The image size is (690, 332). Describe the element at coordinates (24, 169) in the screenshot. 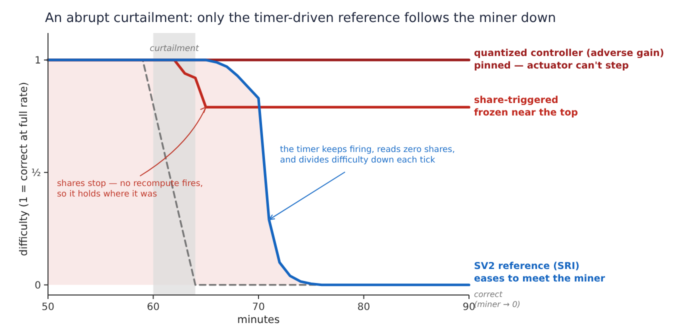

I see `y-axis-title: difficulty (1 = correct at full rate)` at that location.